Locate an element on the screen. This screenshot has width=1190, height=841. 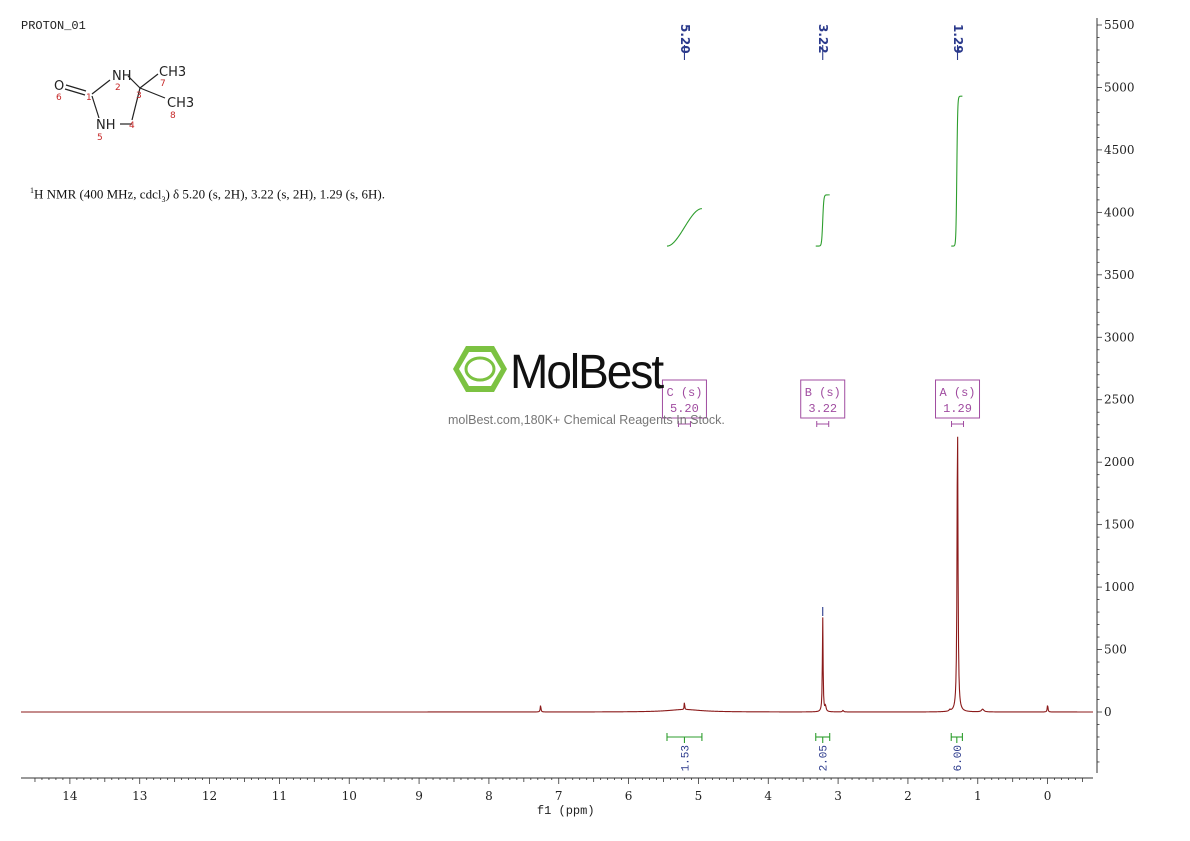
chemical-structure: O NH NH CH3 CH3 1 2 3 4 5 6 7 8 is located at coordinates (124, 104).